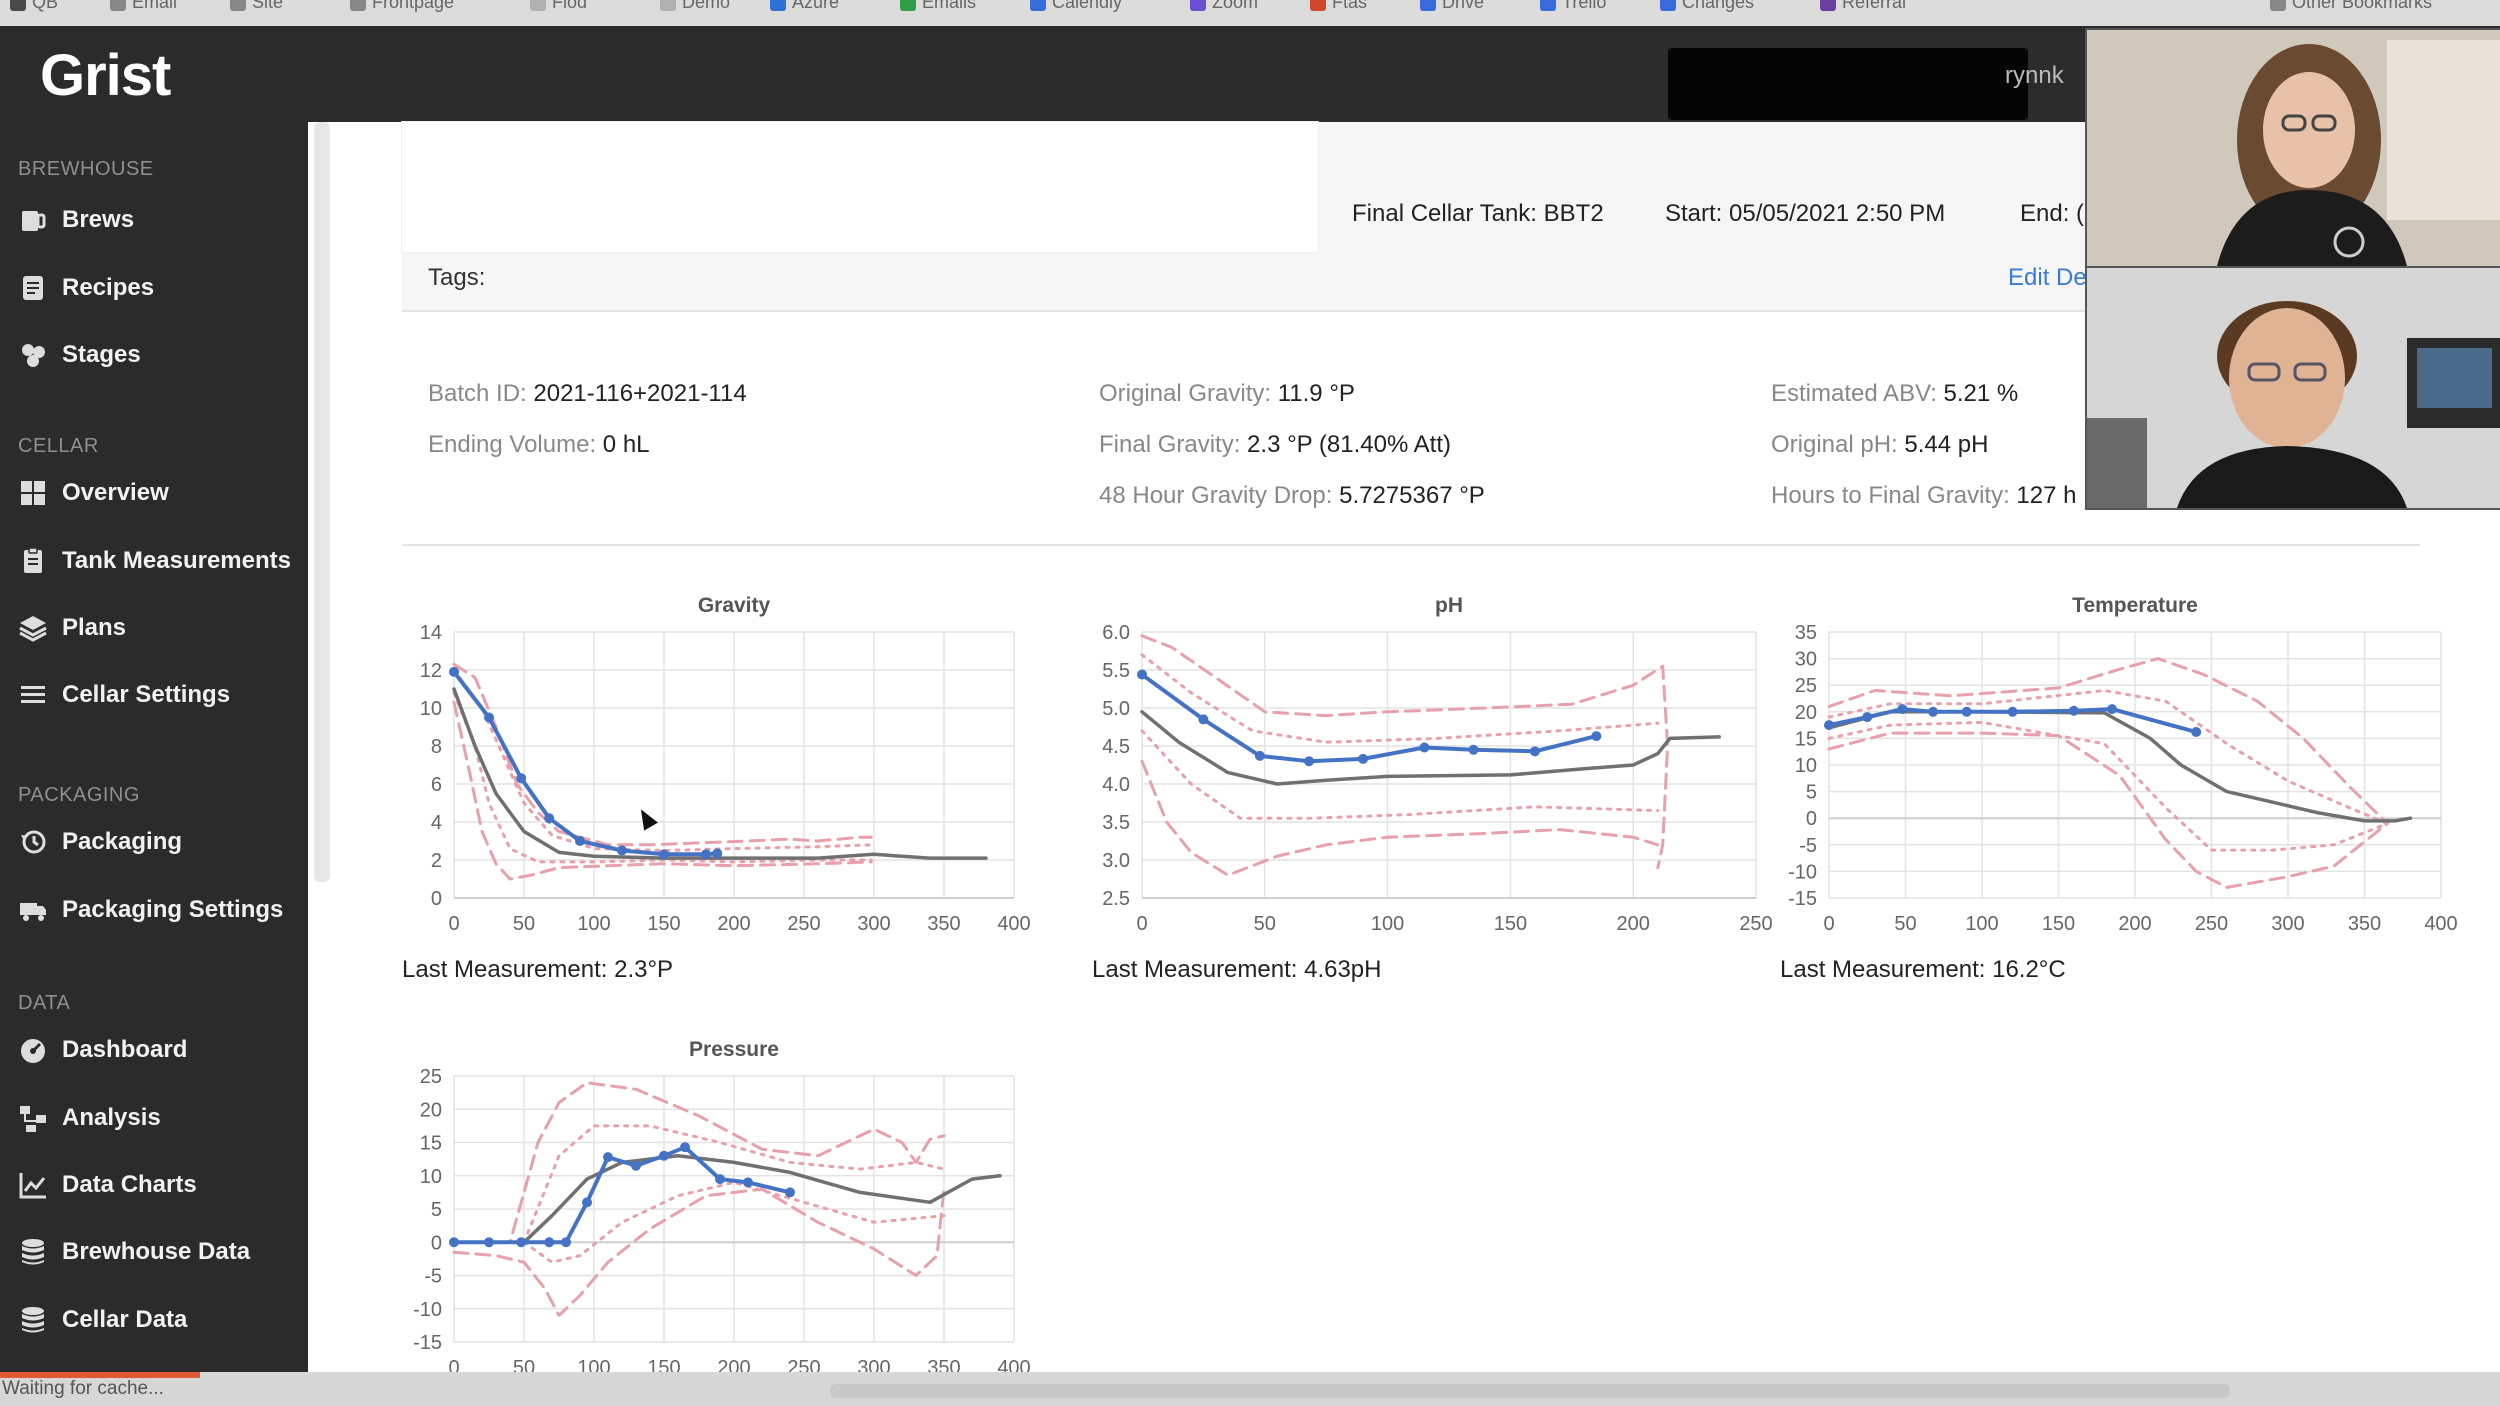  What do you see at coordinates (322, 502) in the screenshot?
I see `sidebar-scrollbar` at bounding box center [322, 502].